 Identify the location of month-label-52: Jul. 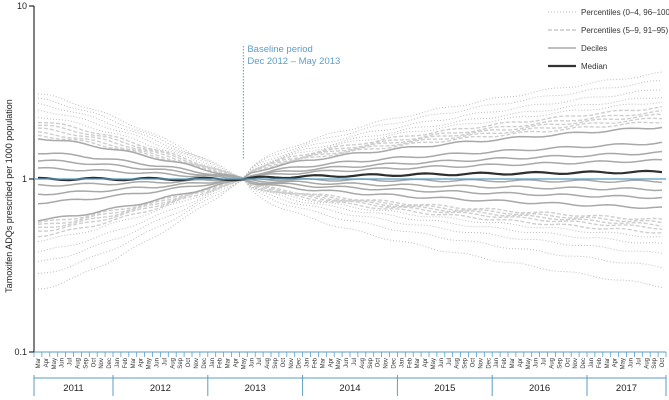
(450, 362).